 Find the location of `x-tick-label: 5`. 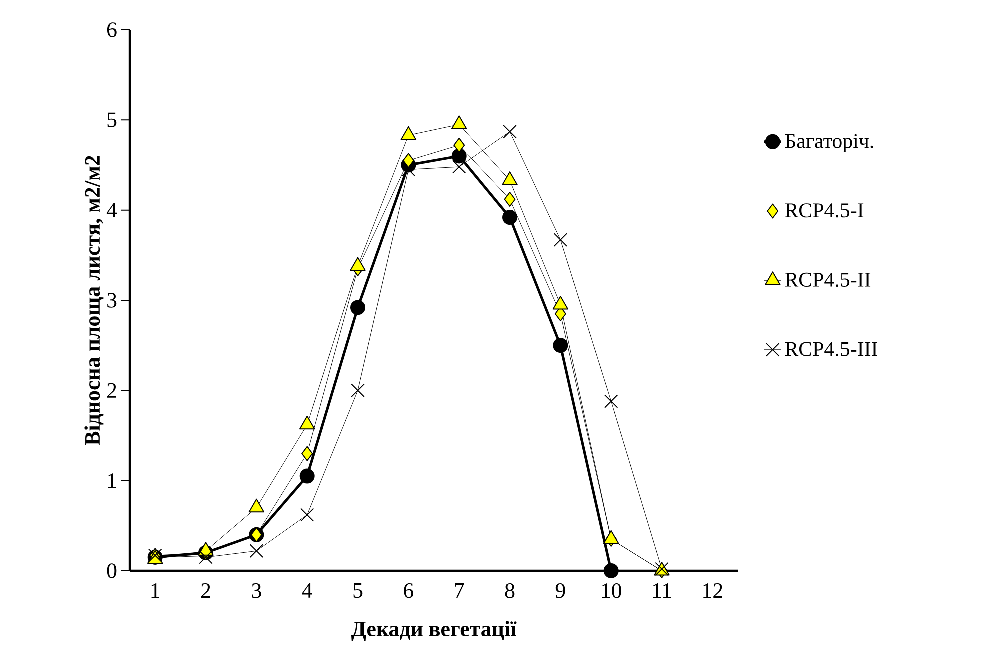

x-tick-label: 5 is located at coordinates (358, 591).